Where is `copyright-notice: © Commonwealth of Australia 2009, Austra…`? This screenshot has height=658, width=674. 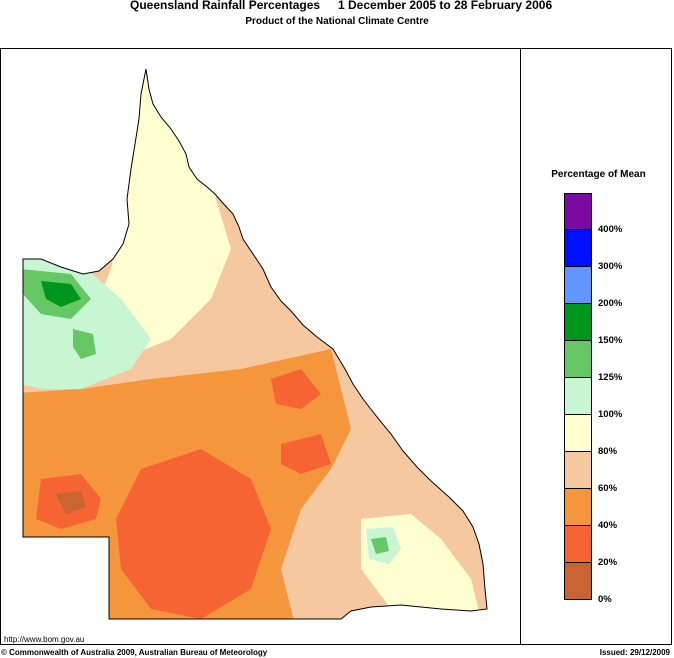 copyright-notice: © Commonwealth of Australia 2009, Austra… is located at coordinates (134, 652).